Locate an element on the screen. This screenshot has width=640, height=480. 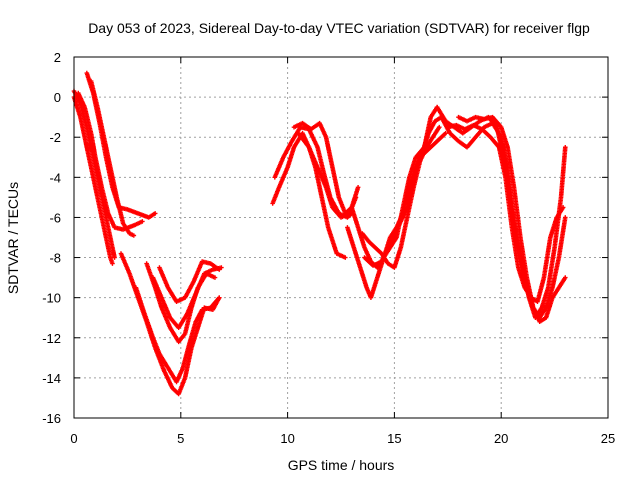
series-e1 is located at coordinates (392, 202).